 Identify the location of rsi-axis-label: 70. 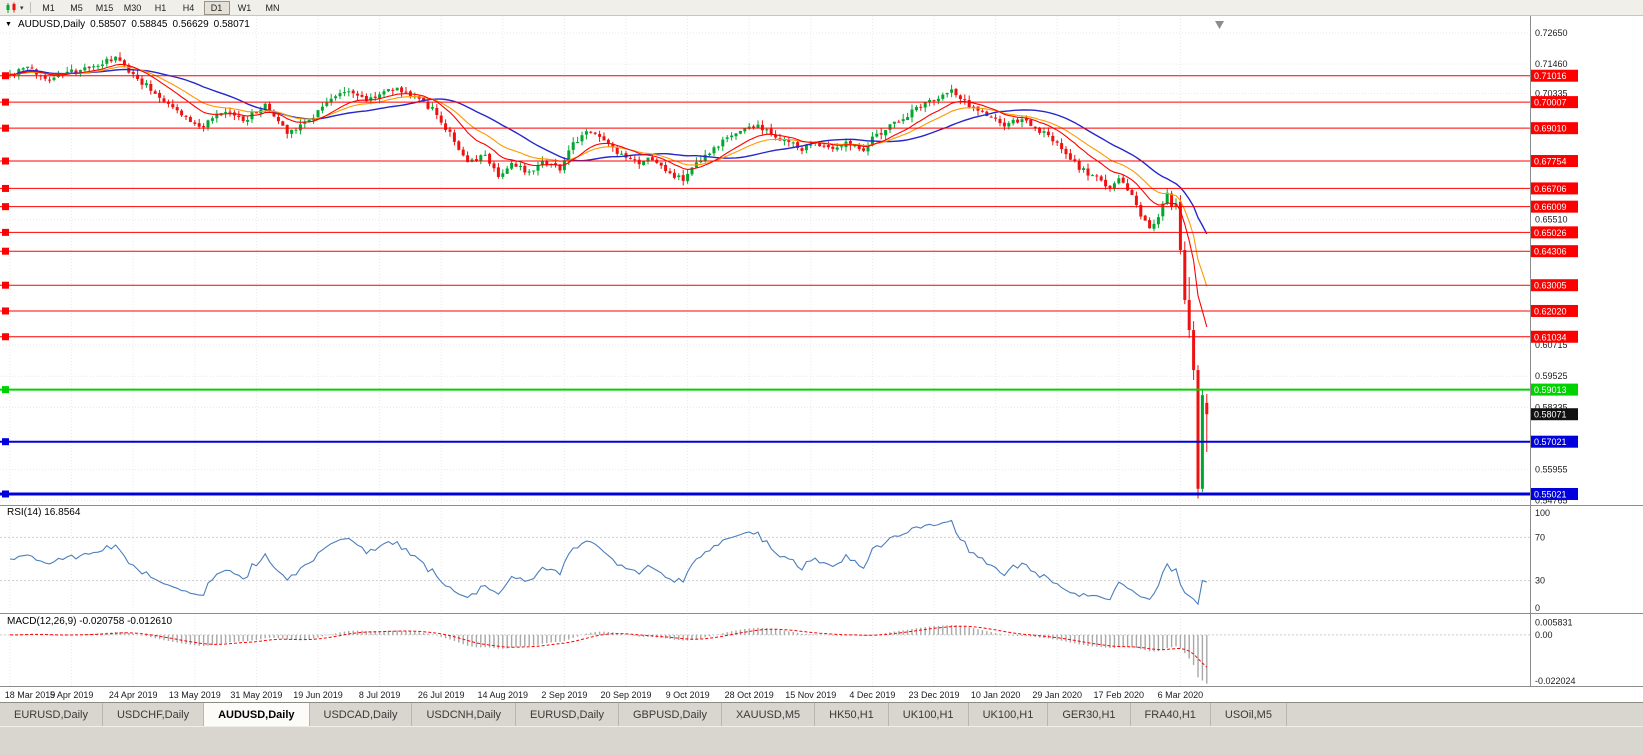
(1540, 537).